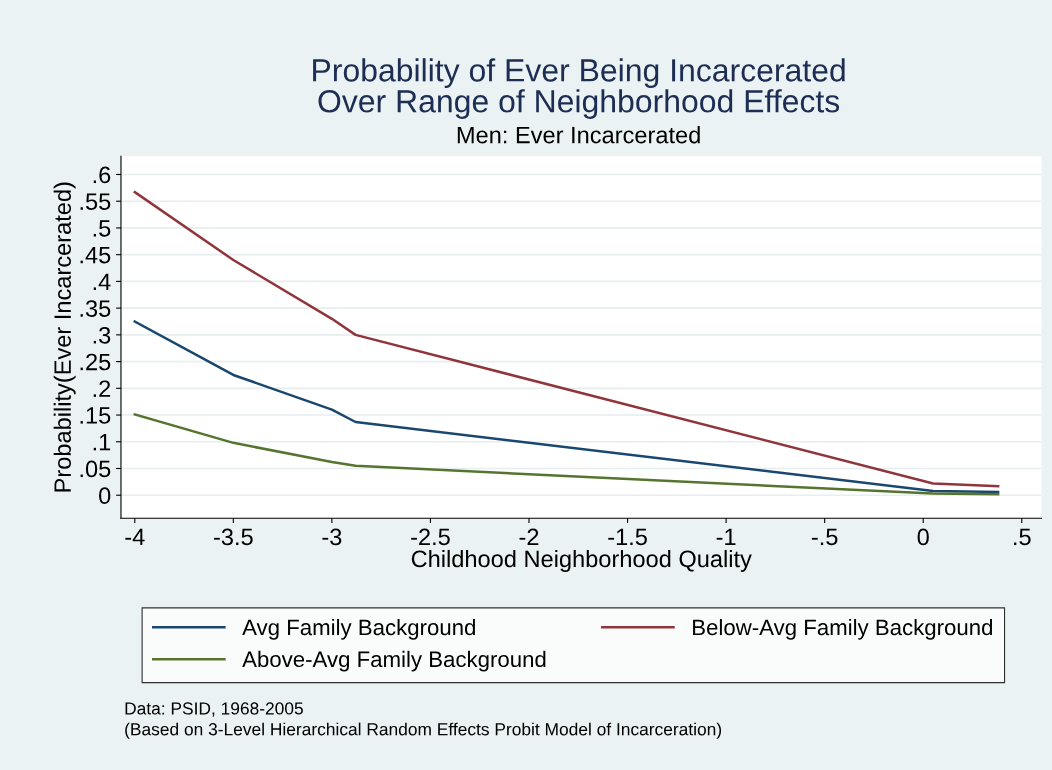 The width and height of the screenshot is (1052, 770). Describe the element at coordinates (95, 255) in the screenshot. I see `y-tick-label: .45` at that location.